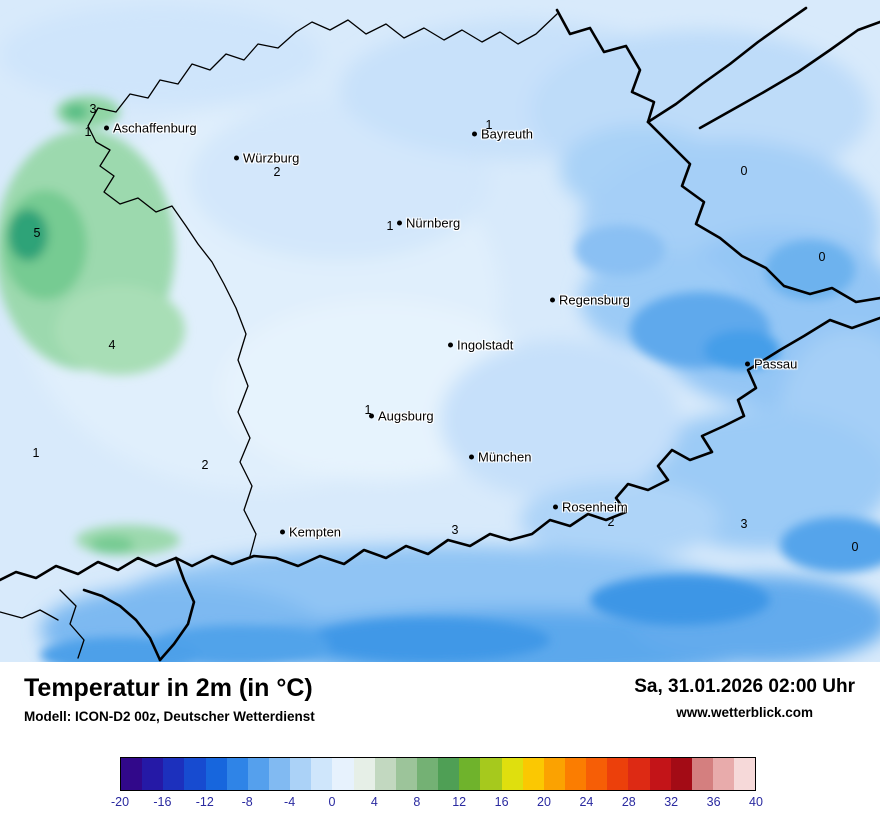 The width and height of the screenshot is (880, 830). I want to click on legend-tick: 8, so click(417, 802).